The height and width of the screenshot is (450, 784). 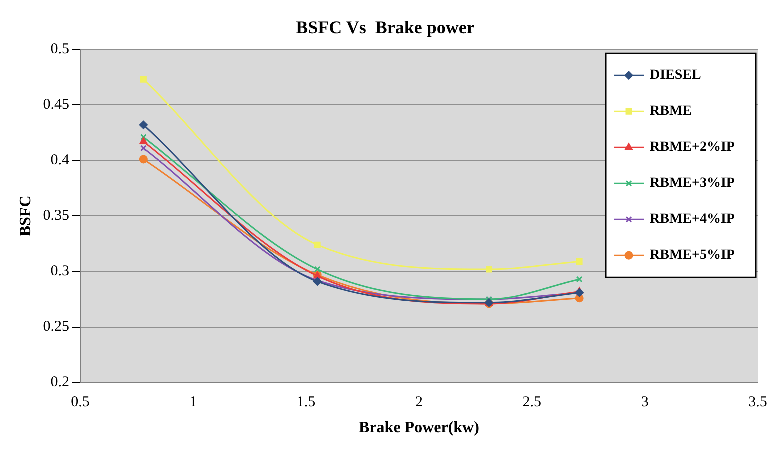 What do you see at coordinates (385, 27) in the screenshot?
I see `chart-title: BSFC Vs Brake power` at bounding box center [385, 27].